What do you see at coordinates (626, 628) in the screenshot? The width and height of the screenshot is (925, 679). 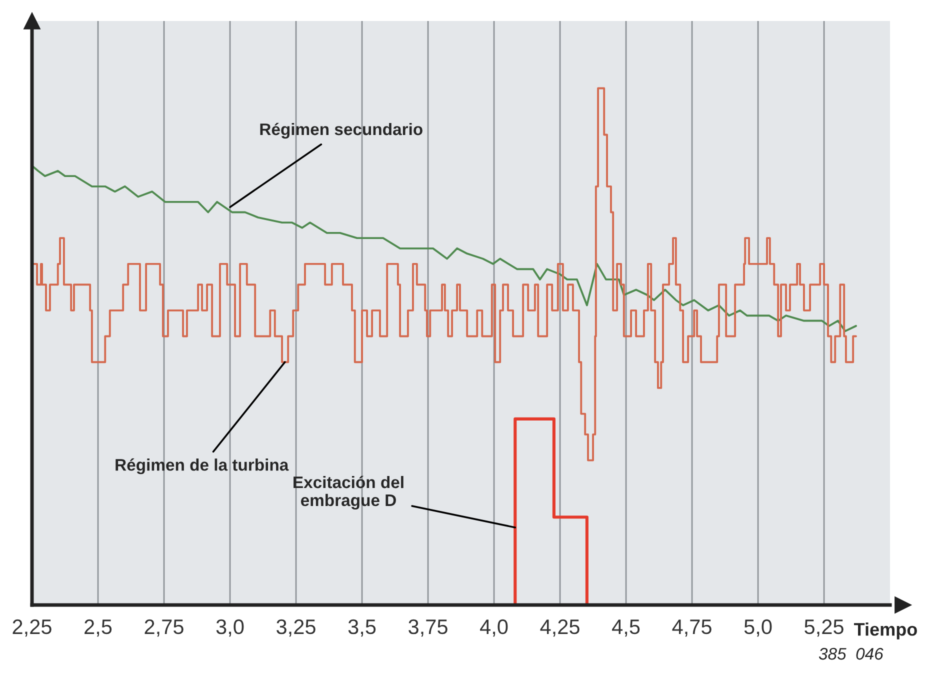 I see `x-tick-label: 4,5` at bounding box center [626, 628].